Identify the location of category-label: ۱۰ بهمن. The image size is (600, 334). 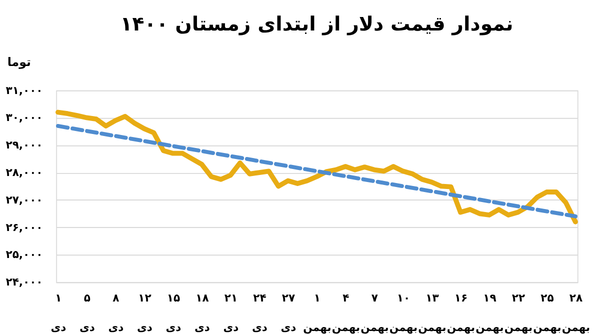
(403, 312).